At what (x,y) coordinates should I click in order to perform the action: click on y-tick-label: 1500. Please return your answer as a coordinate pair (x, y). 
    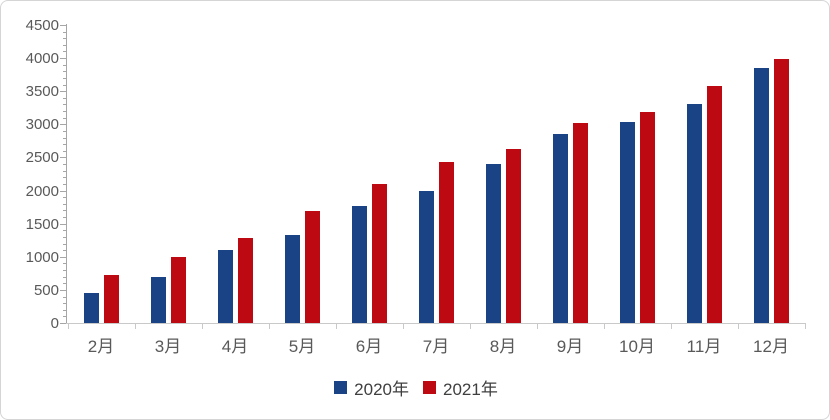
    Looking at the image, I should click on (42, 224).